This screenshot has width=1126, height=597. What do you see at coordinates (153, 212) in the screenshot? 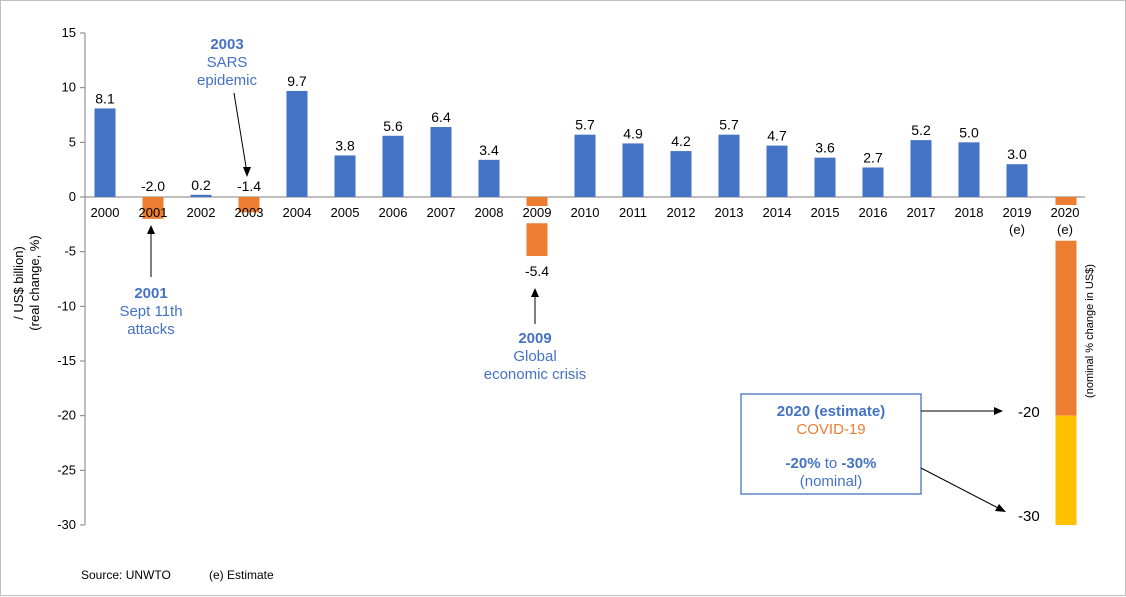
I see `x-tick-label: 2001` at bounding box center [153, 212].